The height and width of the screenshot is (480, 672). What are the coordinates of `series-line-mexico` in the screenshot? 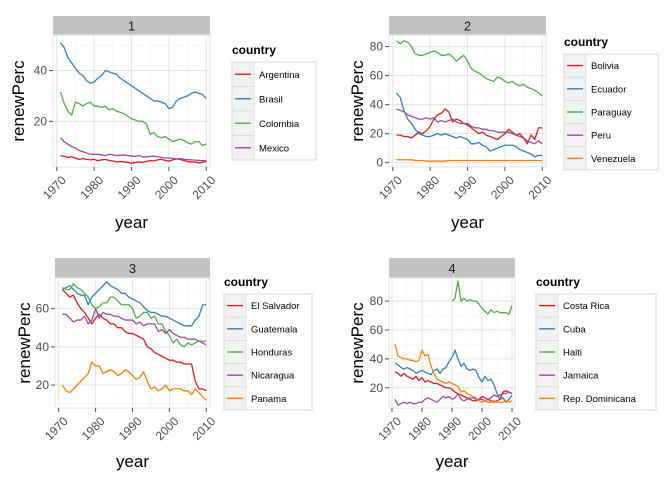 It's located at (133, 149).